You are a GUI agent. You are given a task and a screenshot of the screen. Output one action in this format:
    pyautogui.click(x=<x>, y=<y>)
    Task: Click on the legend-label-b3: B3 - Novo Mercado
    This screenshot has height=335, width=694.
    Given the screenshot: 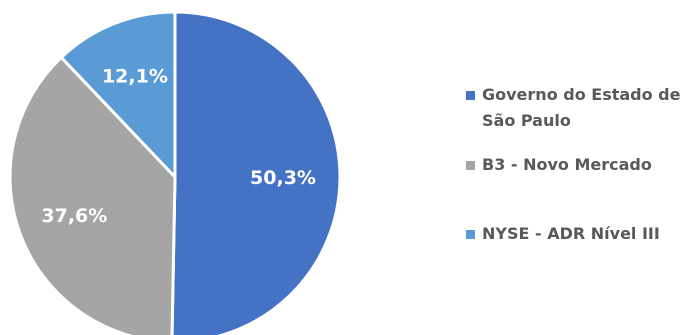 What is the action you would take?
    pyautogui.click(x=567, y=164)
    